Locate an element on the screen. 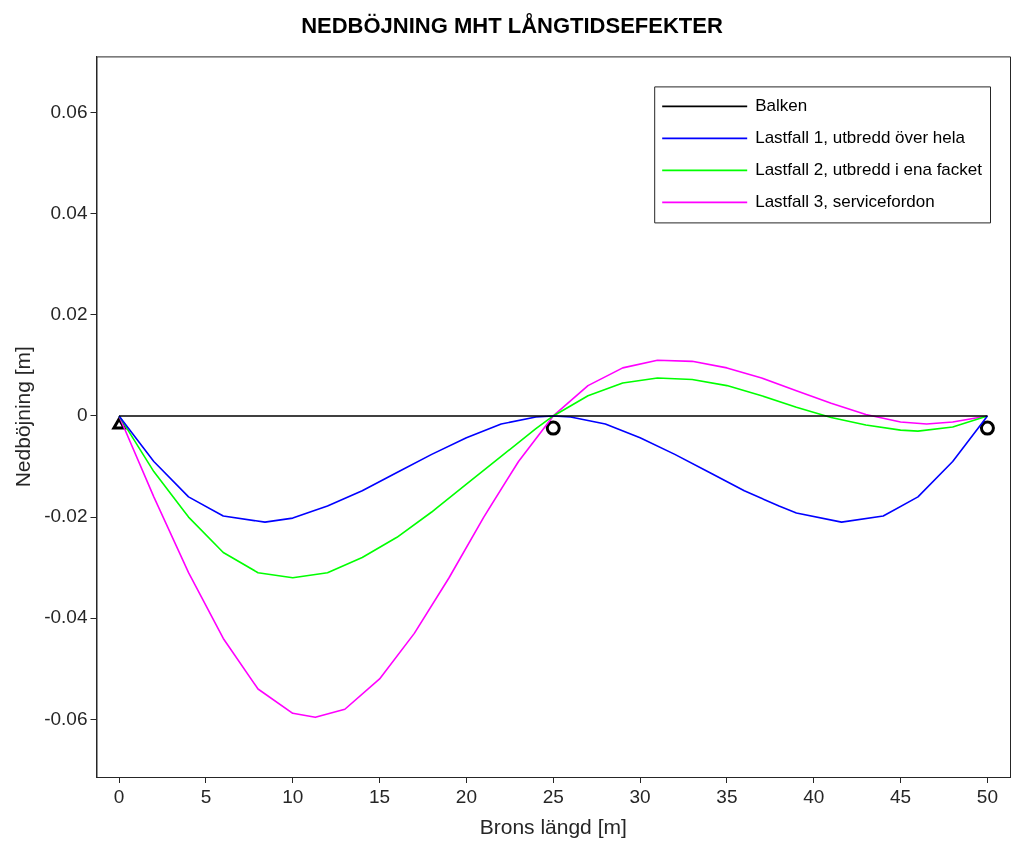  legend-label: Lastfall 2, utbredd i ena facket is located at coordinates (869, 170).